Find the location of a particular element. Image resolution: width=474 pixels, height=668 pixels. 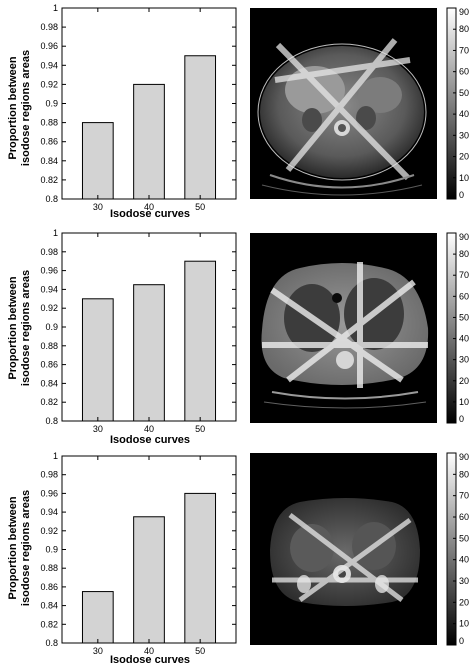

y-tick-label: 0.8 is located at coordinates (51, 199).